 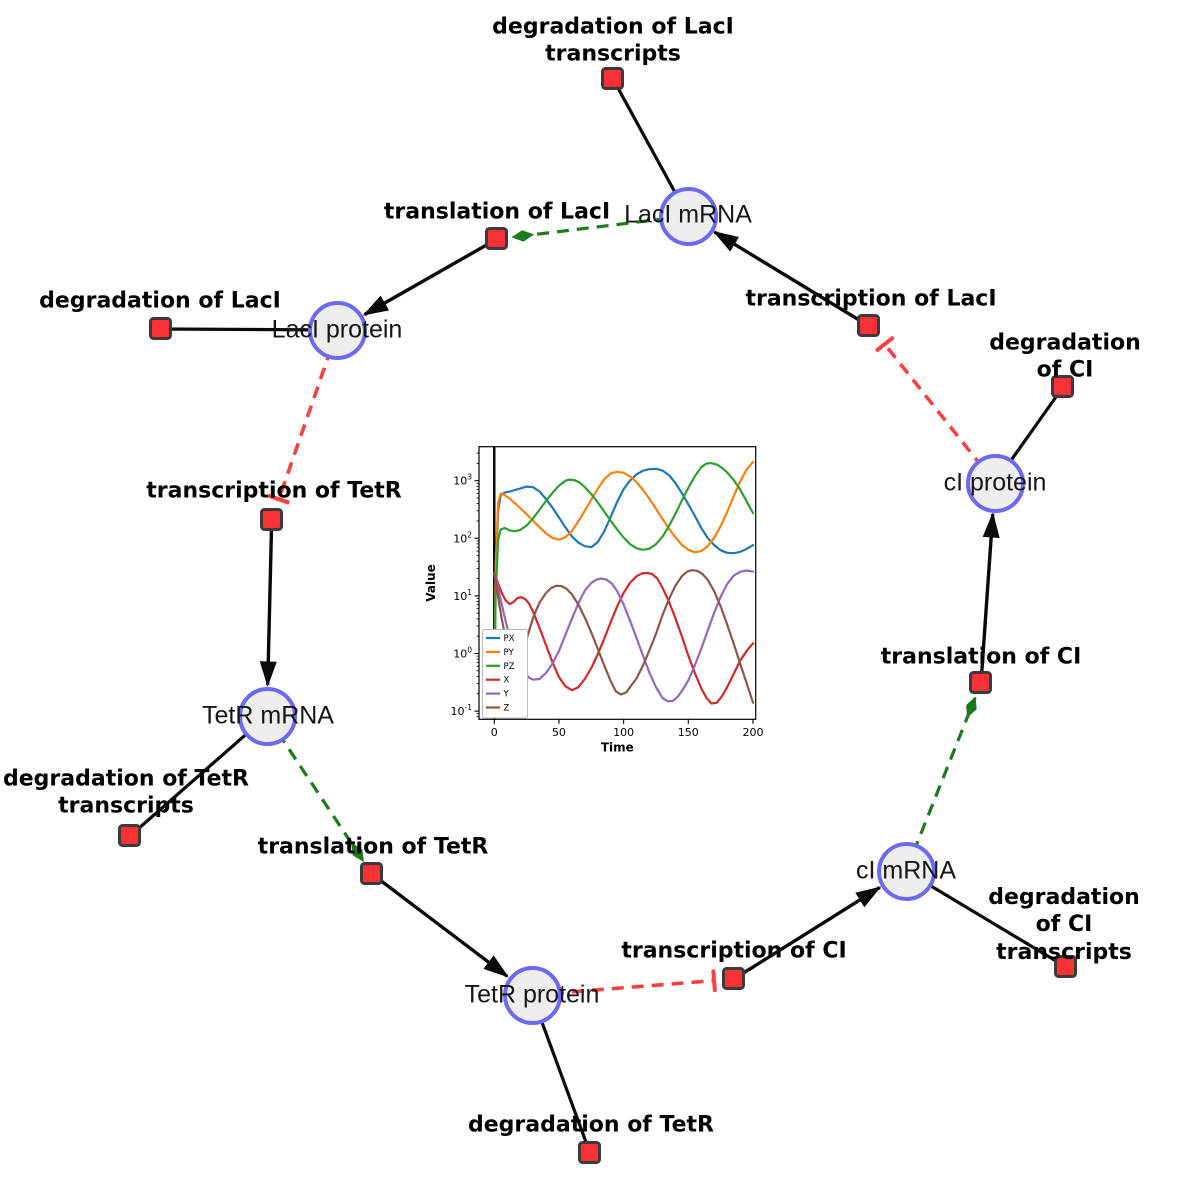 What do you see at coordinates (271, 519) in the screenshot?
I see `reaction-node-transcription-of-tetr` at bounding box center [271, 519].